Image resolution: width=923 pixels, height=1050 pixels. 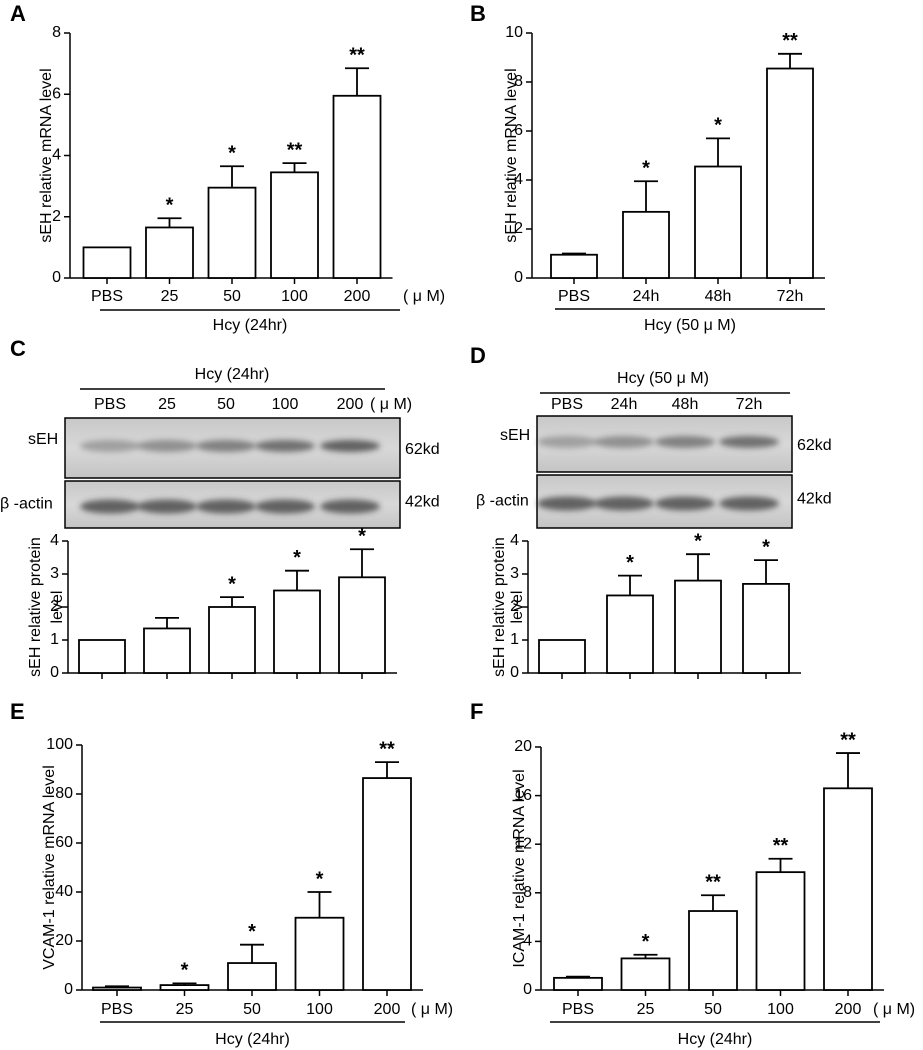 I want to click on blot-header: Hcy (24hr), so click(x=232, y=374).